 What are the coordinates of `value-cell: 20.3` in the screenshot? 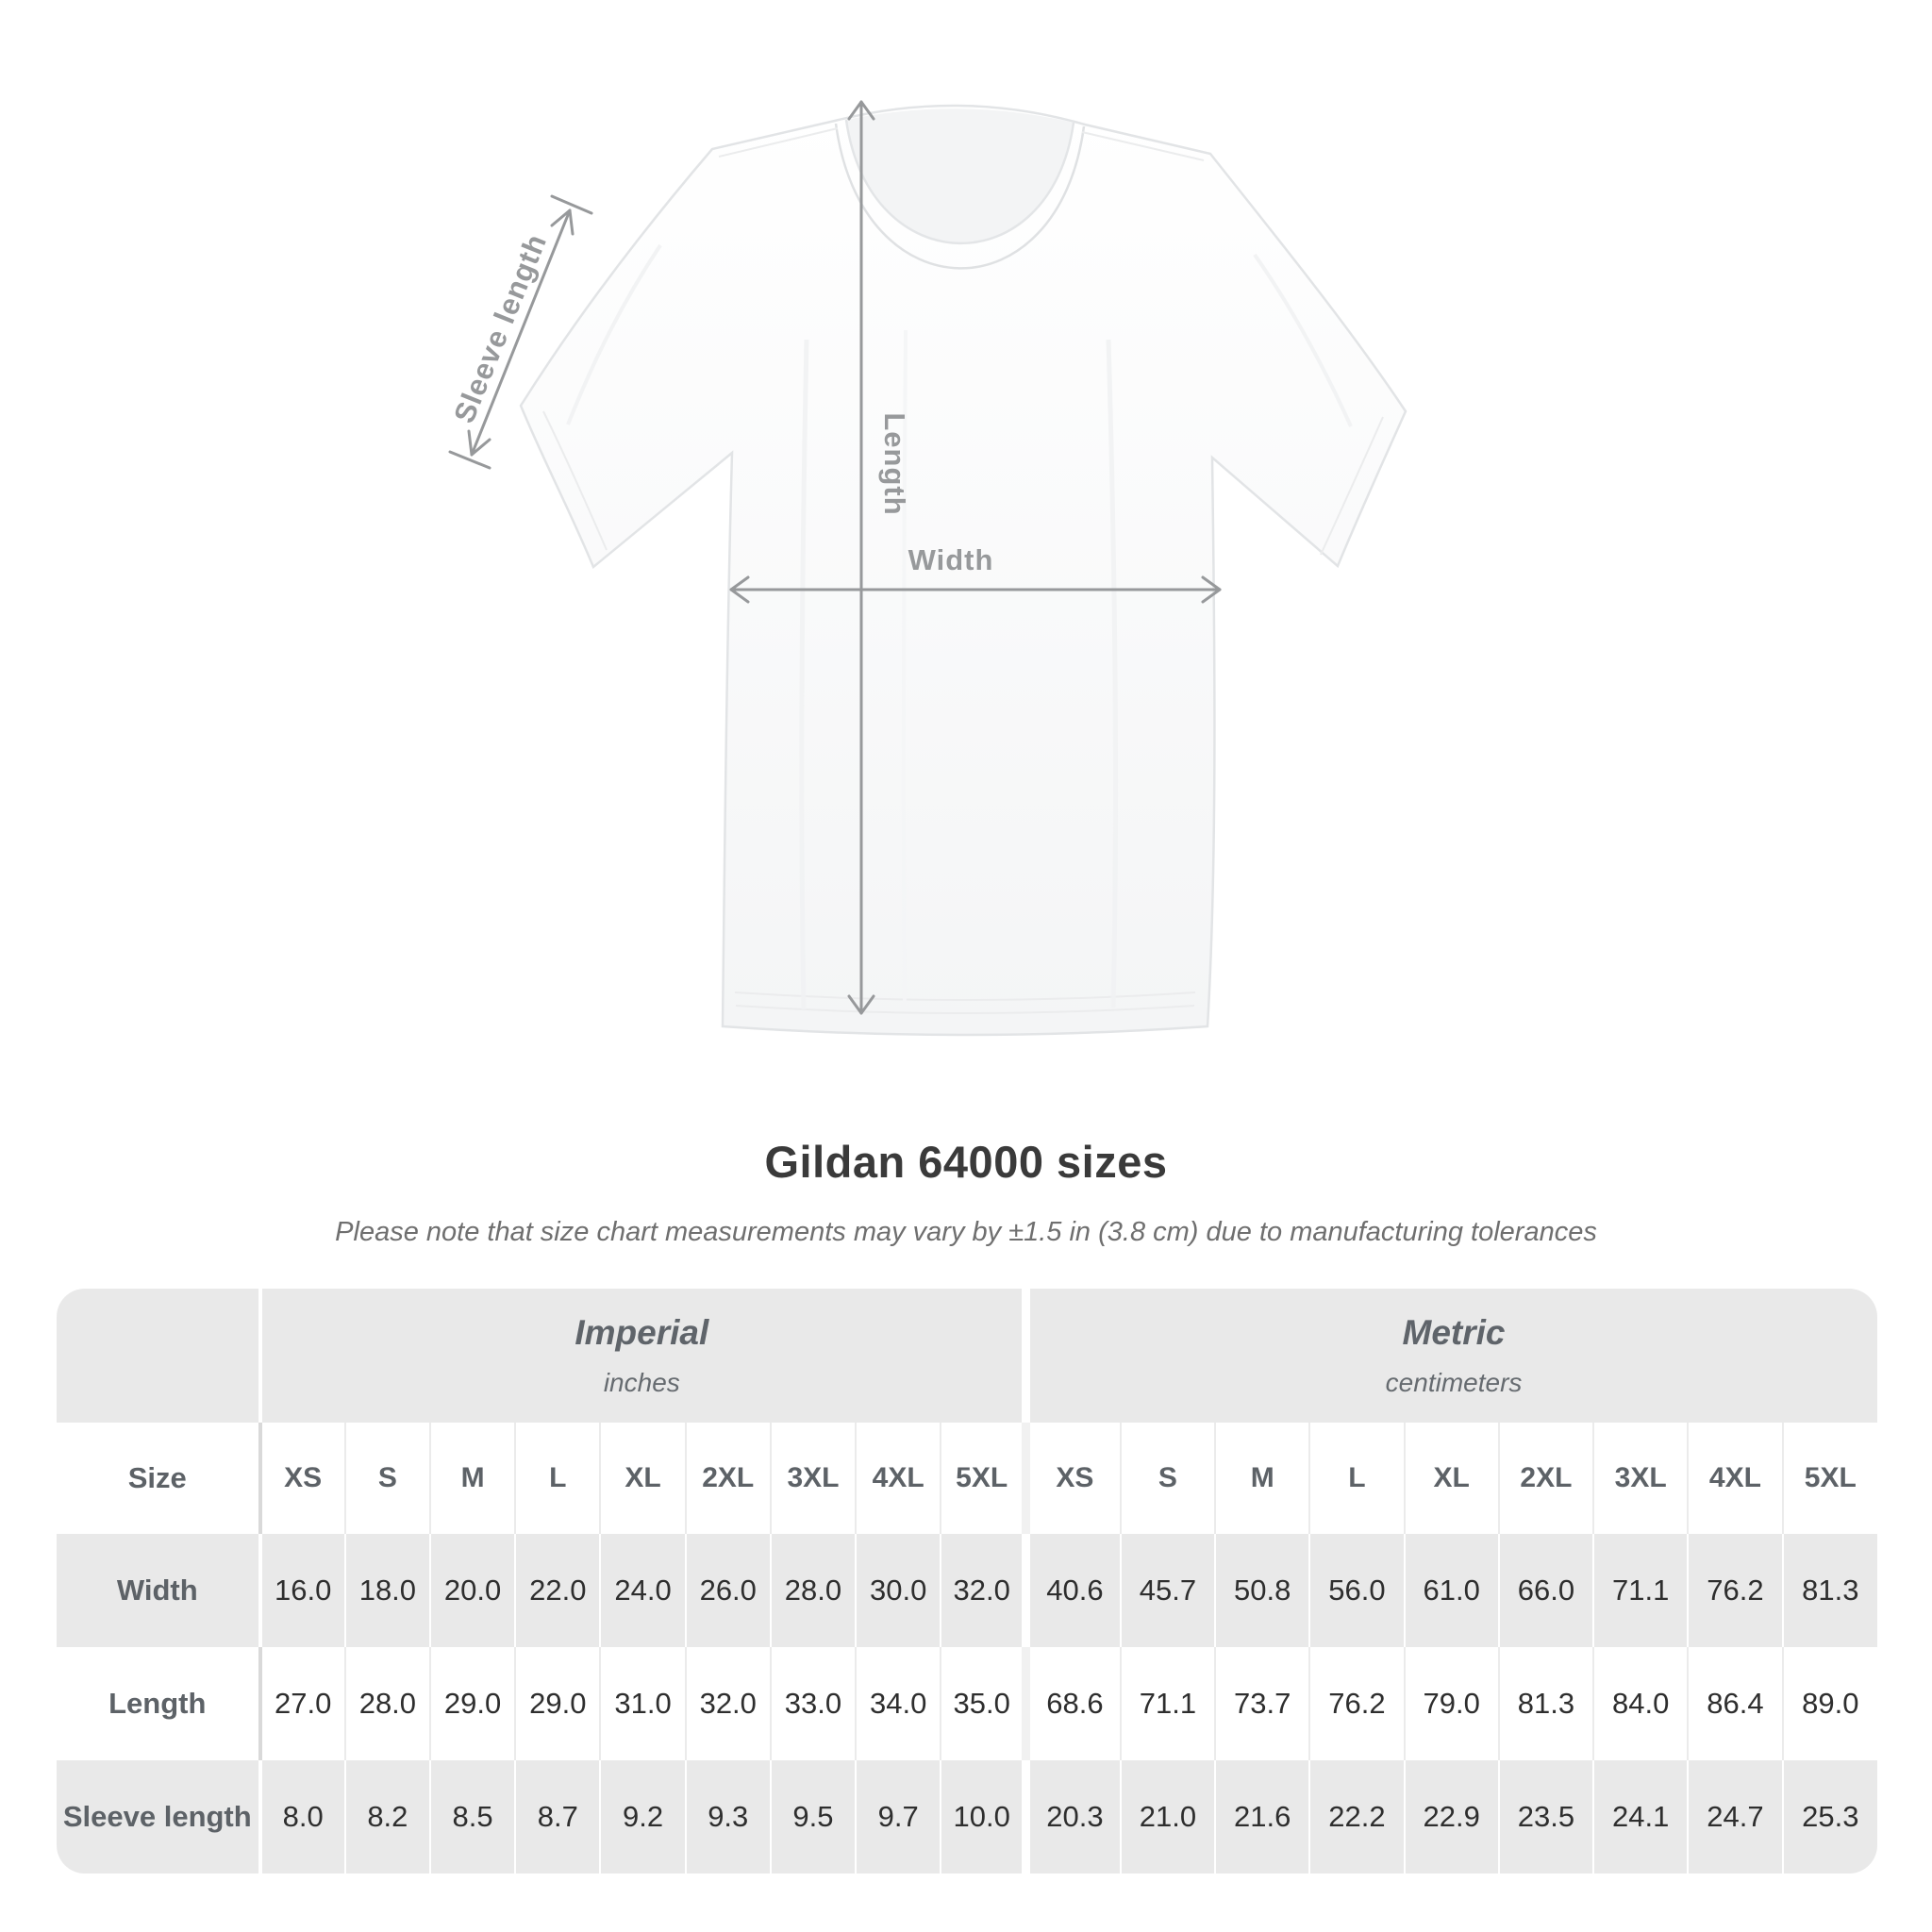 It's located at (1071, 1817).